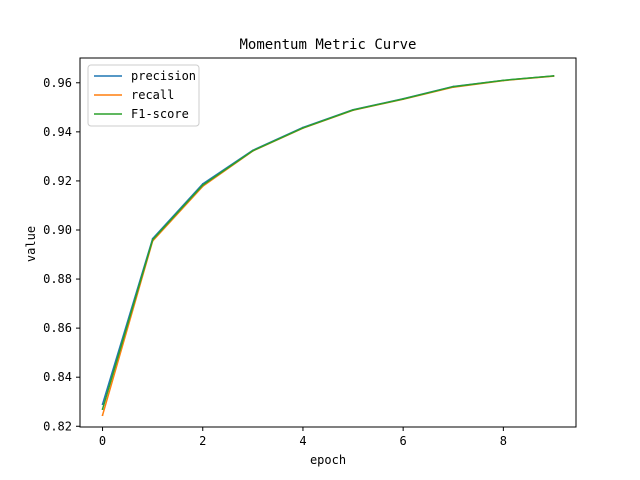 This screenshot has height=480, width=640. What do you see at coordinates (57, 181) in the screenshot?
I see `y-tick-label: 0.92` at bounding box center [57, 181].